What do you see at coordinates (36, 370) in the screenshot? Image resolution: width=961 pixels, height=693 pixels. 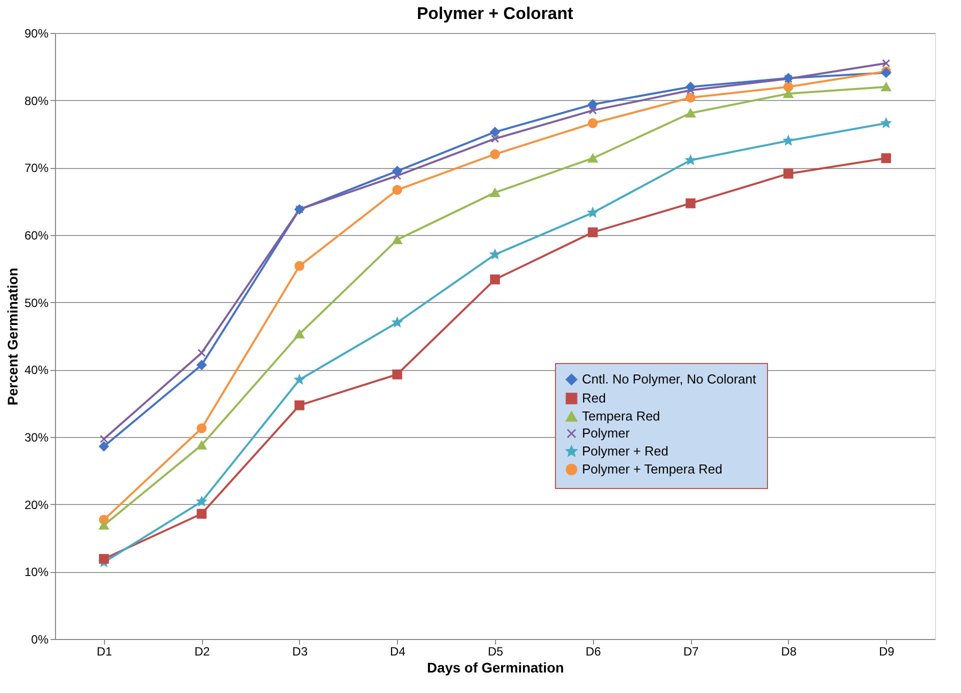 I see `y-tick-label: 40%` at bounding box center [36, 370].